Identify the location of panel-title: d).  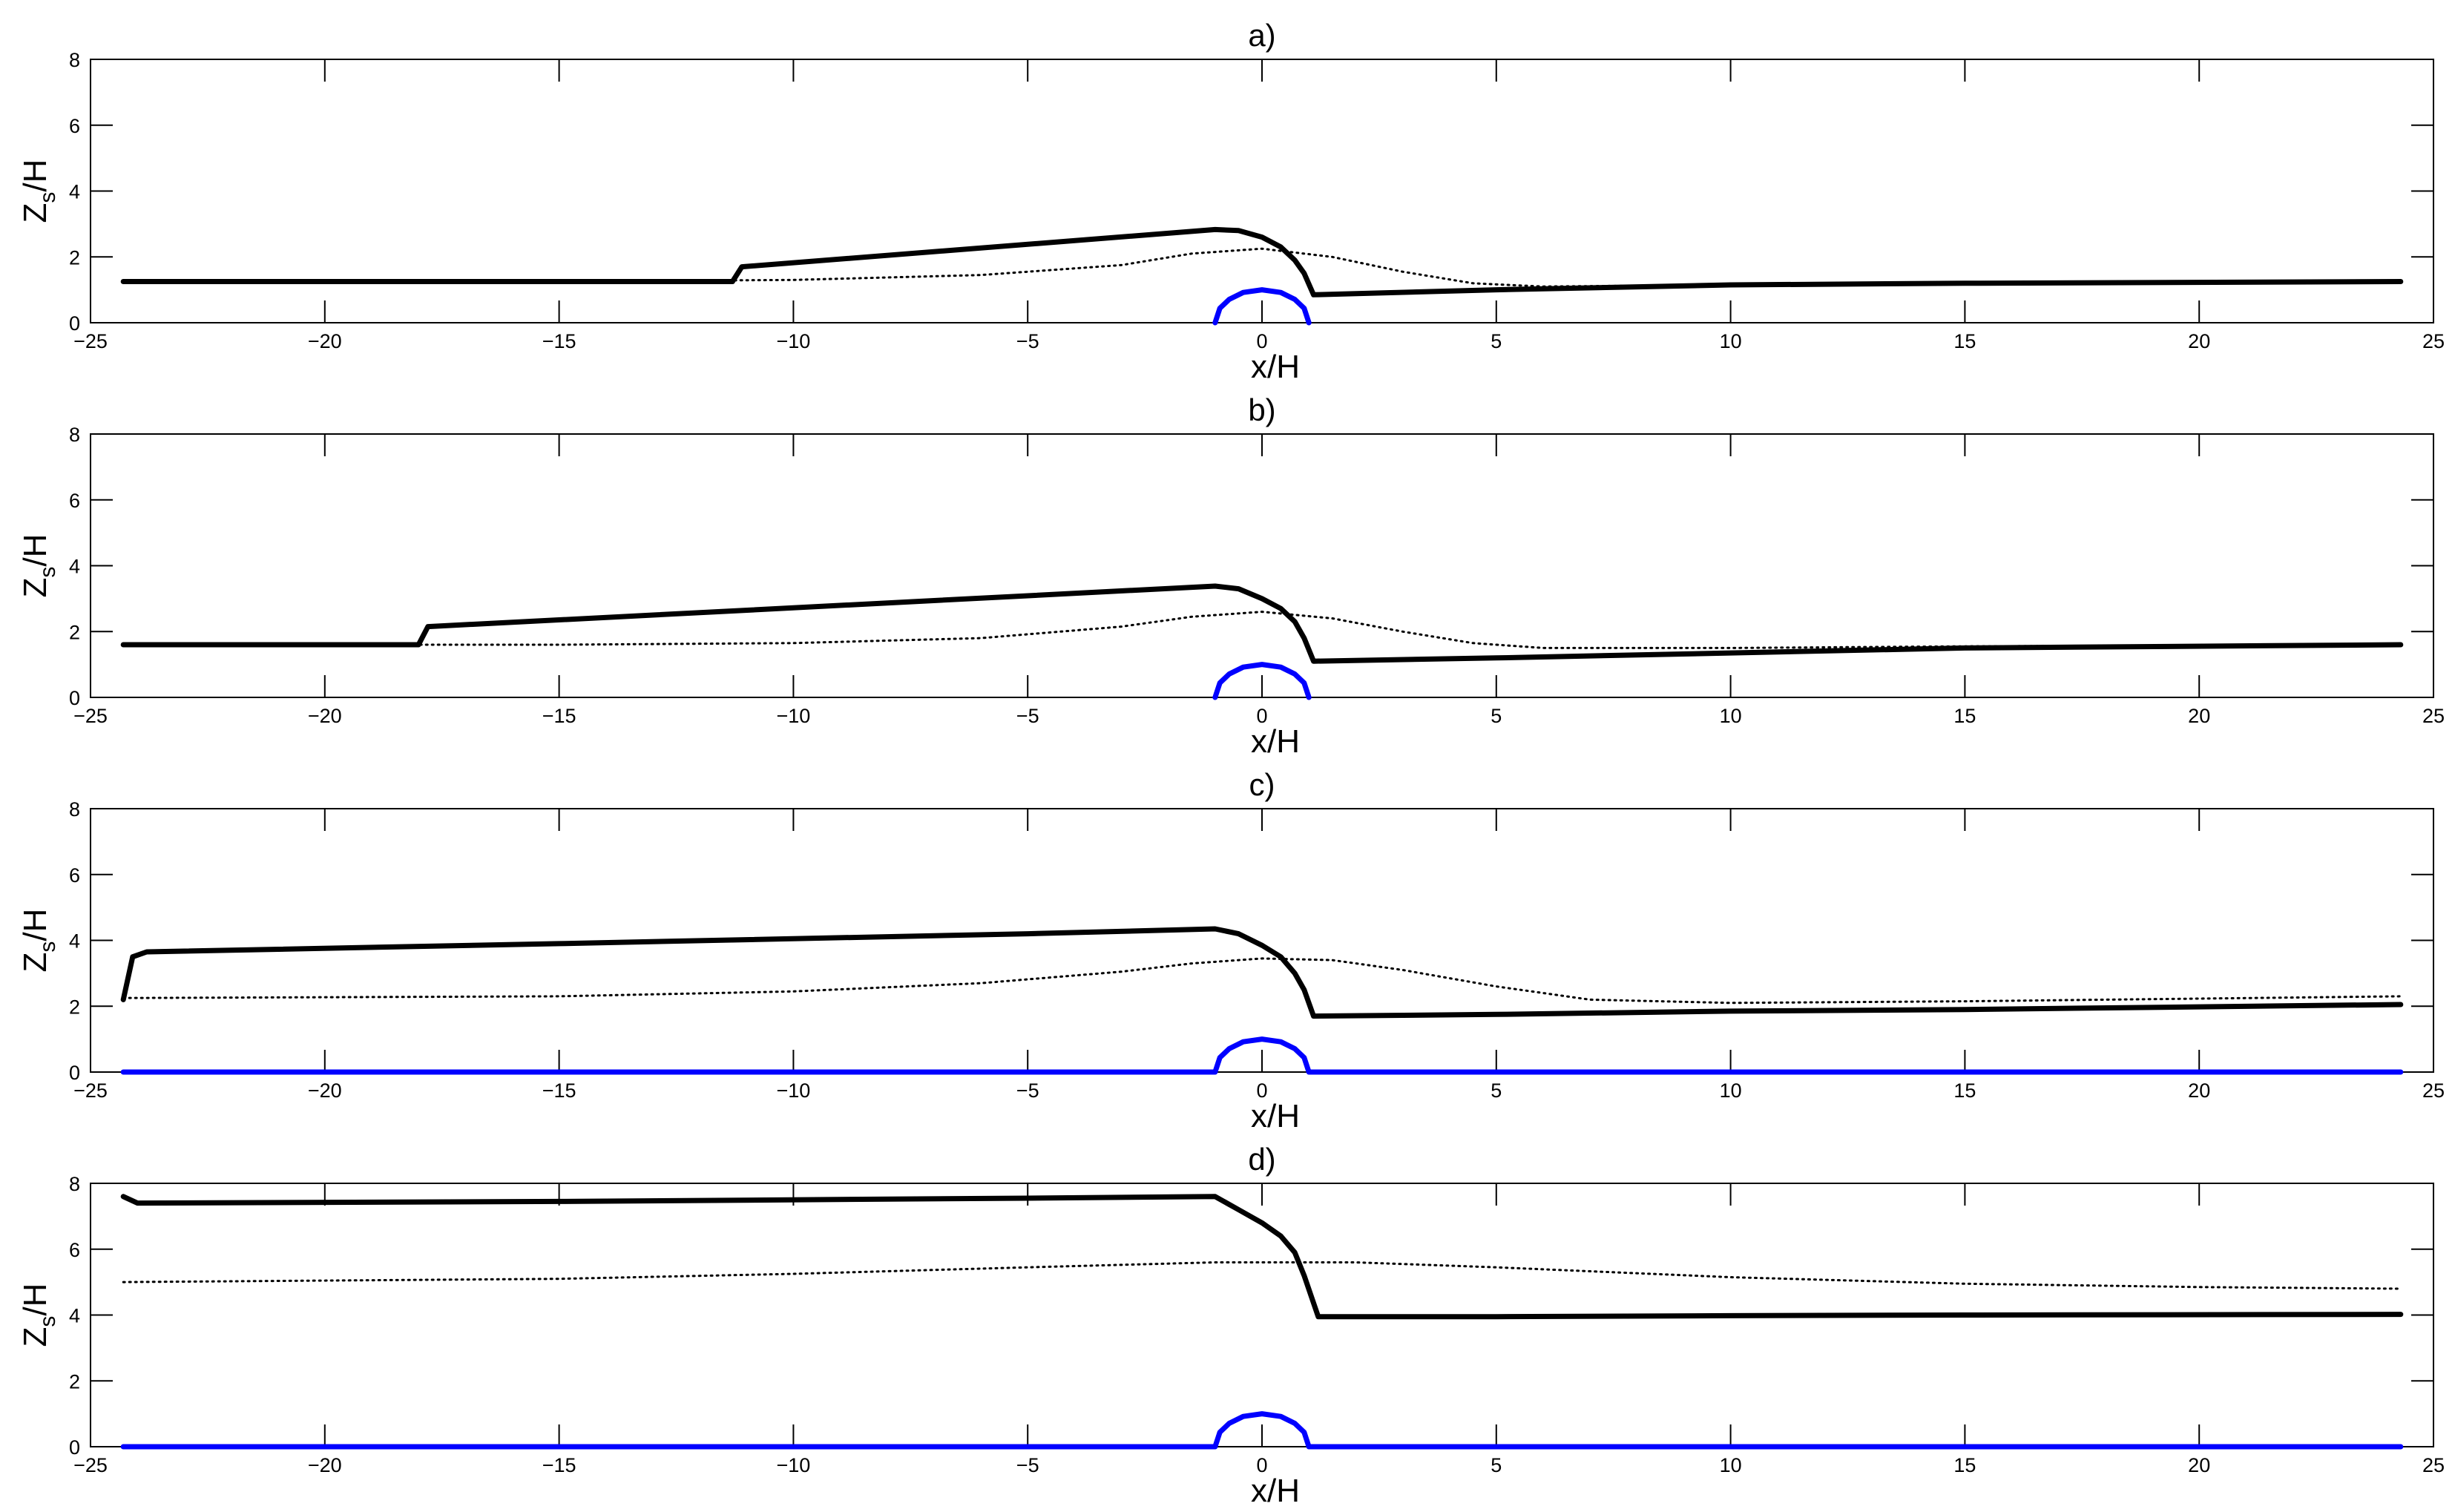
(1261, 1159).